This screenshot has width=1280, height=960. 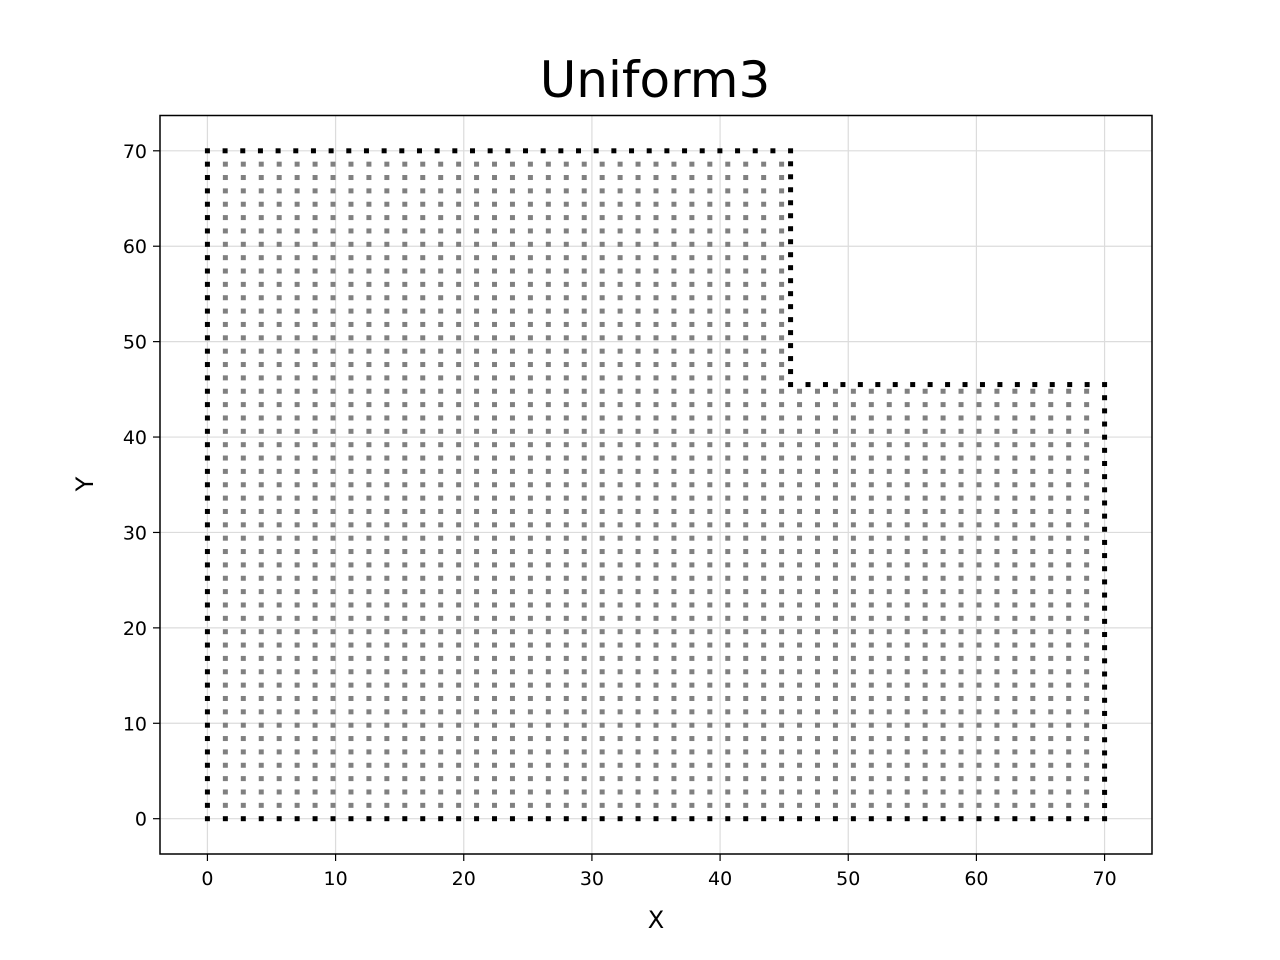 I want to click on x-tick-label: 30, so click(x=592, y=879).